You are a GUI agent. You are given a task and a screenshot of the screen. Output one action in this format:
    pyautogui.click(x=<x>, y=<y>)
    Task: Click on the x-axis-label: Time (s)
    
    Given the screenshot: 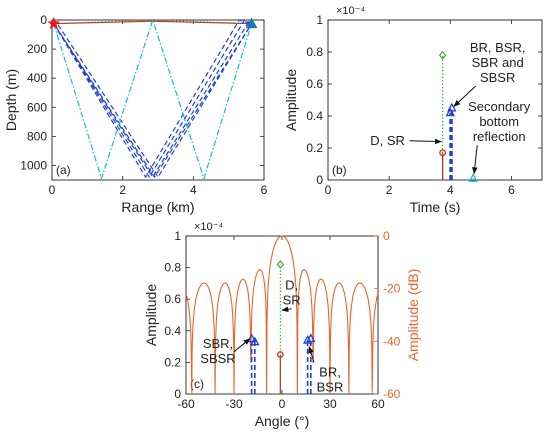 What is the action you would take?
    pyautogui.click(x=435, y=207)
    